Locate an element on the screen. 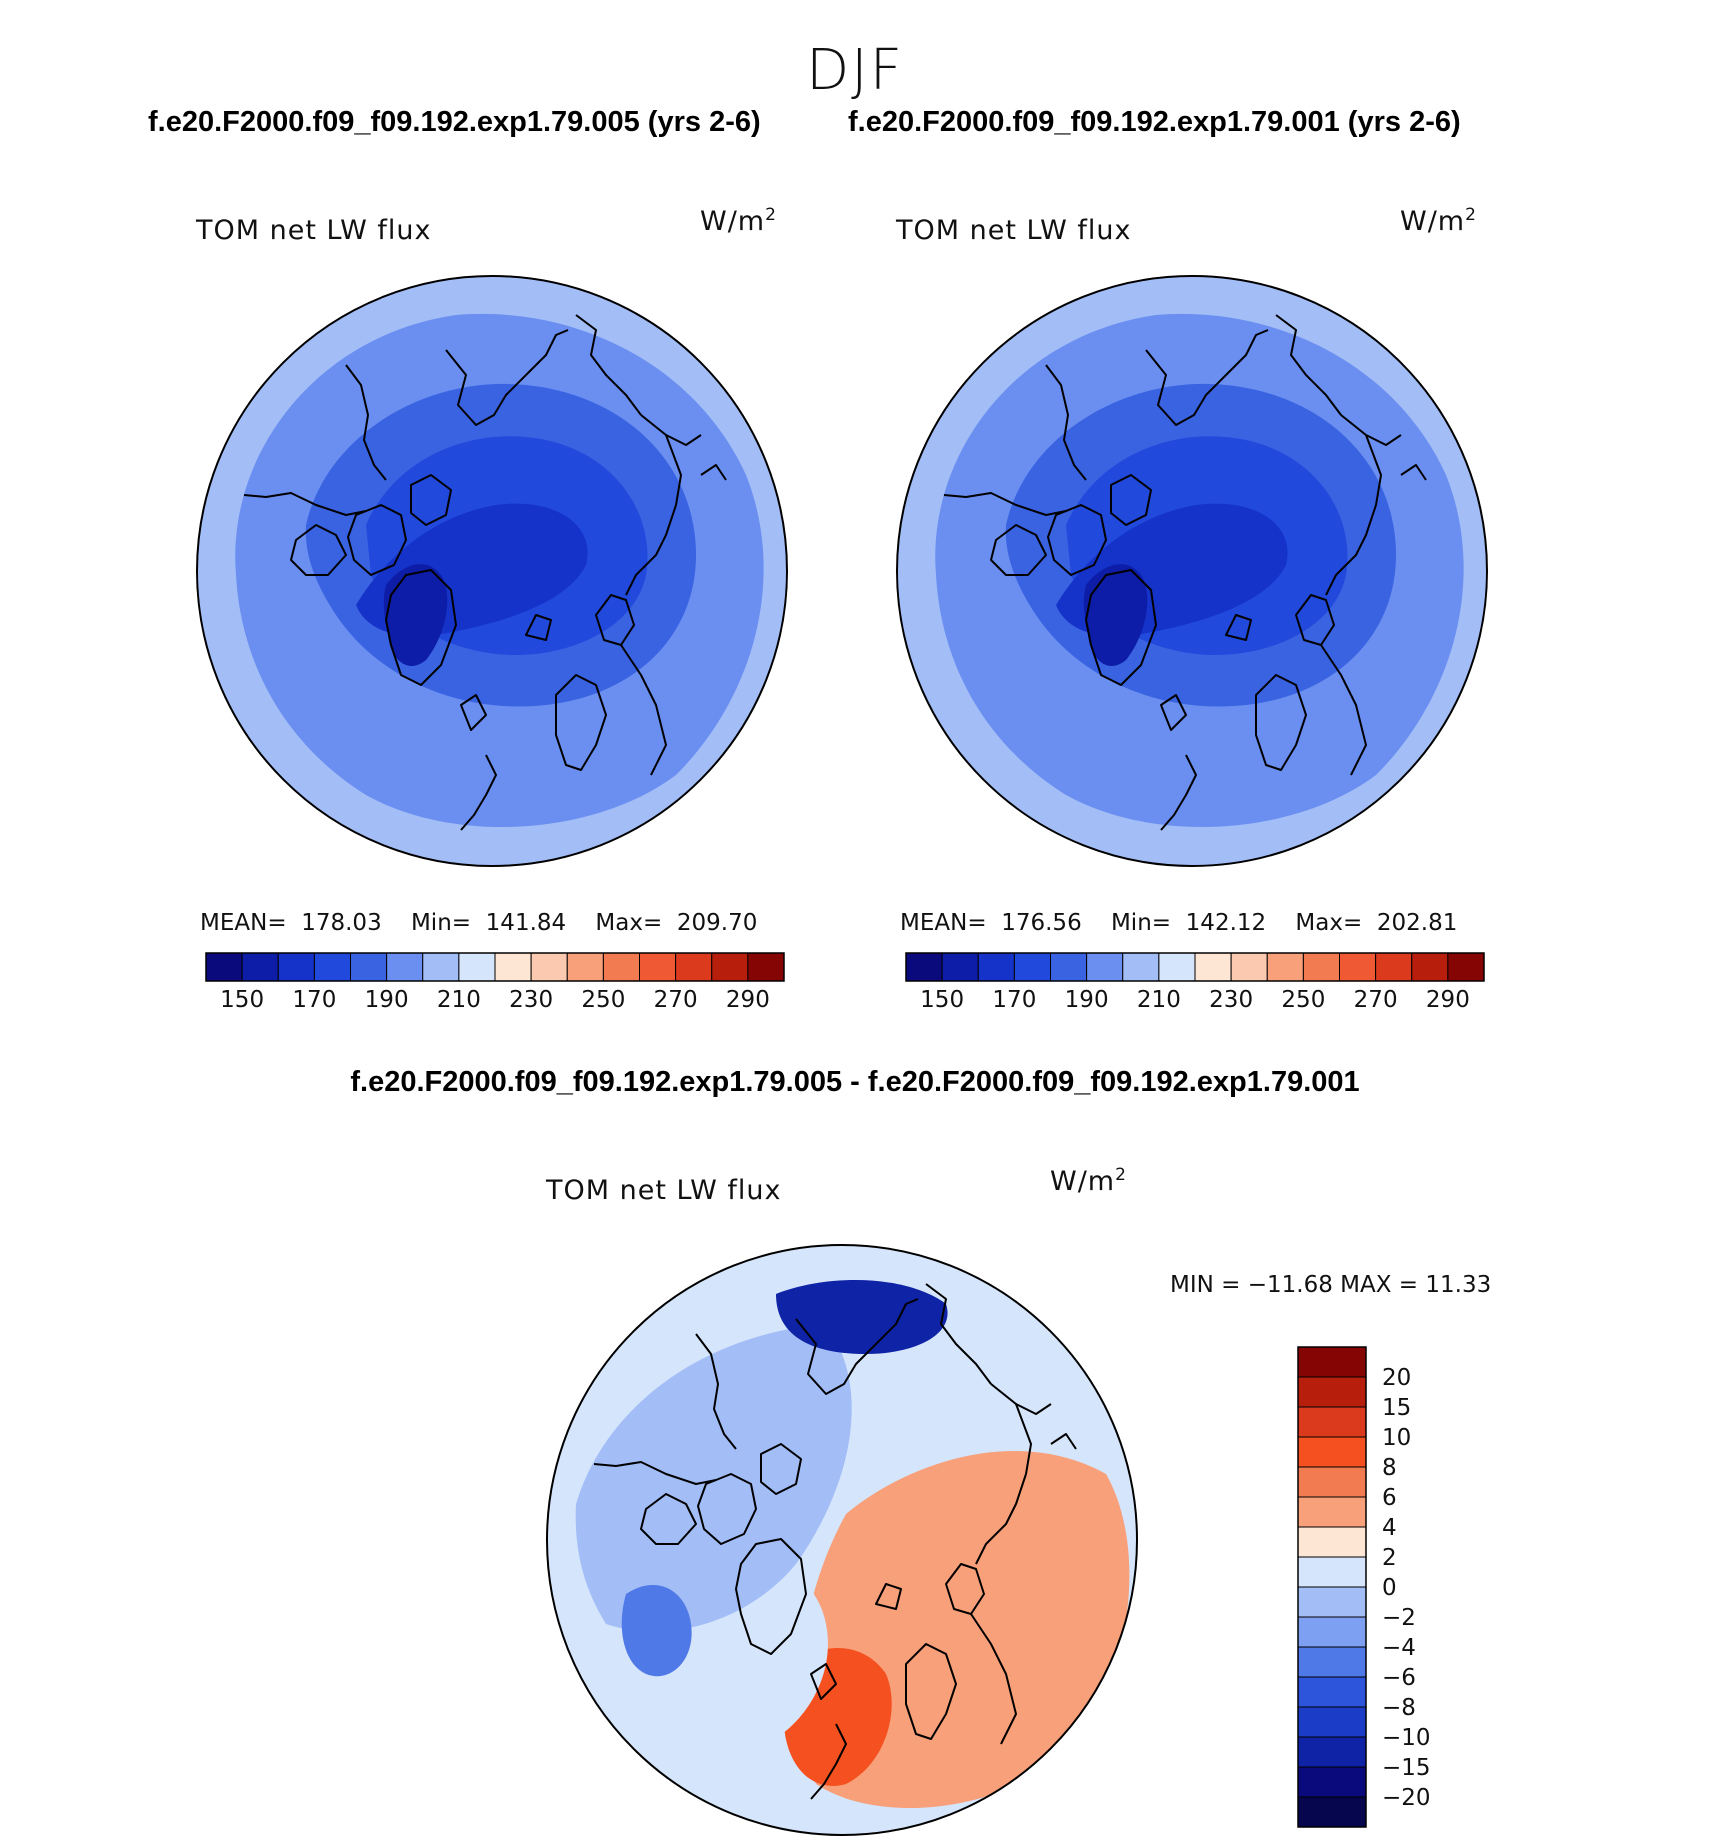 This screenshot has width=1710, height=1840. panel2-colorbar-tick-label: 150 is located at coordinates (942, 1000).